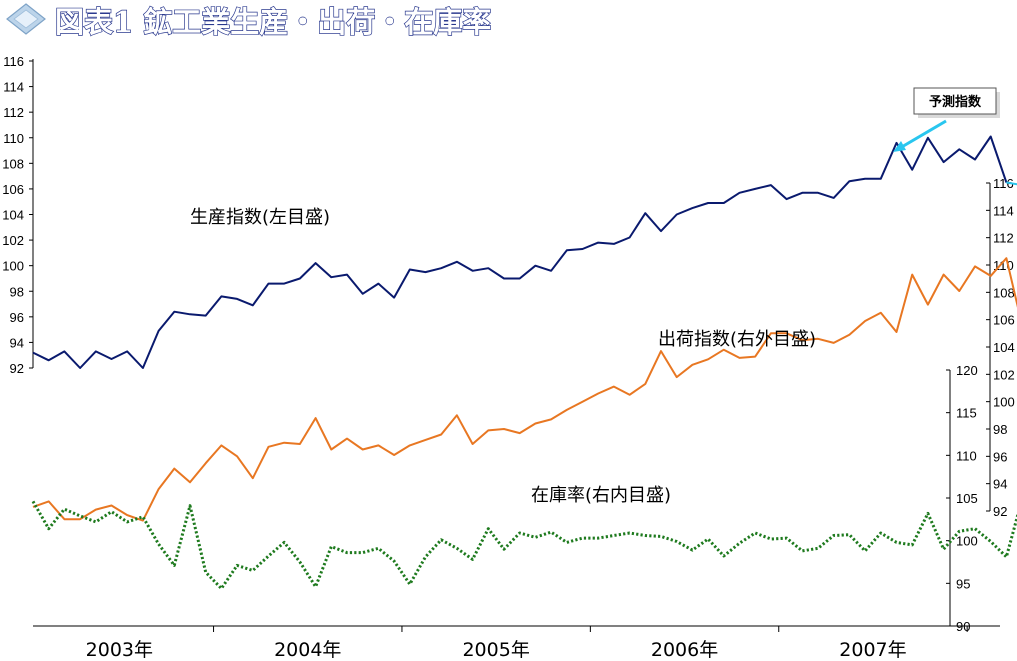 Image resolution: width=1017 pixels, height=661 pixels. I want to click on production-series-label: 生産指数(左目盛), so click(260, 217).